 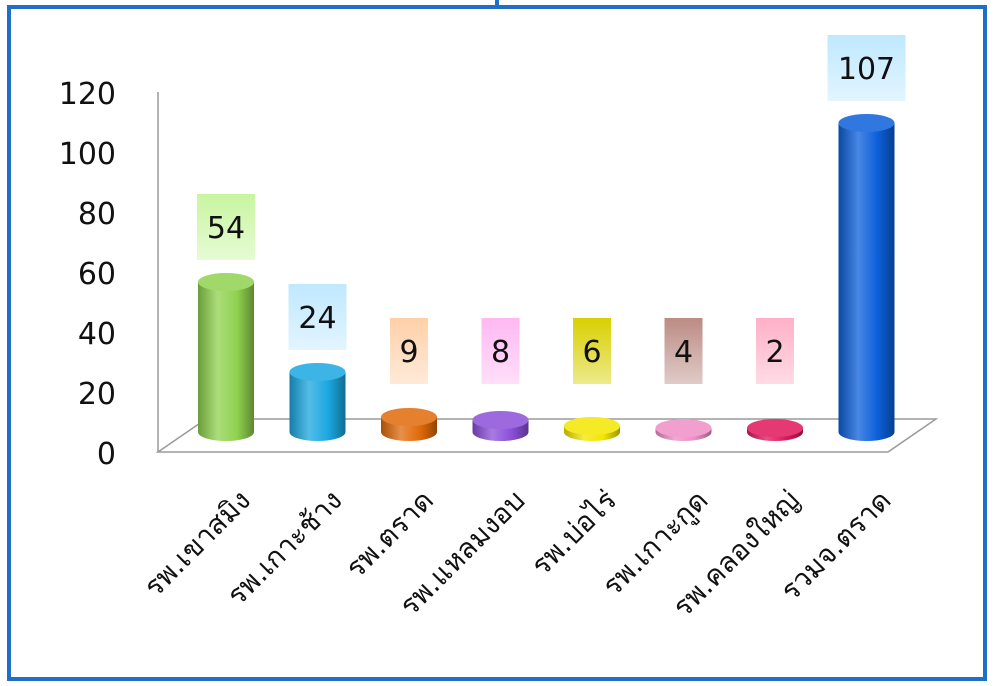 What do you see at coordinates (87, 94) in the screenshot?
I see `y-tick-label: 120` at bounding box center [87, 94].